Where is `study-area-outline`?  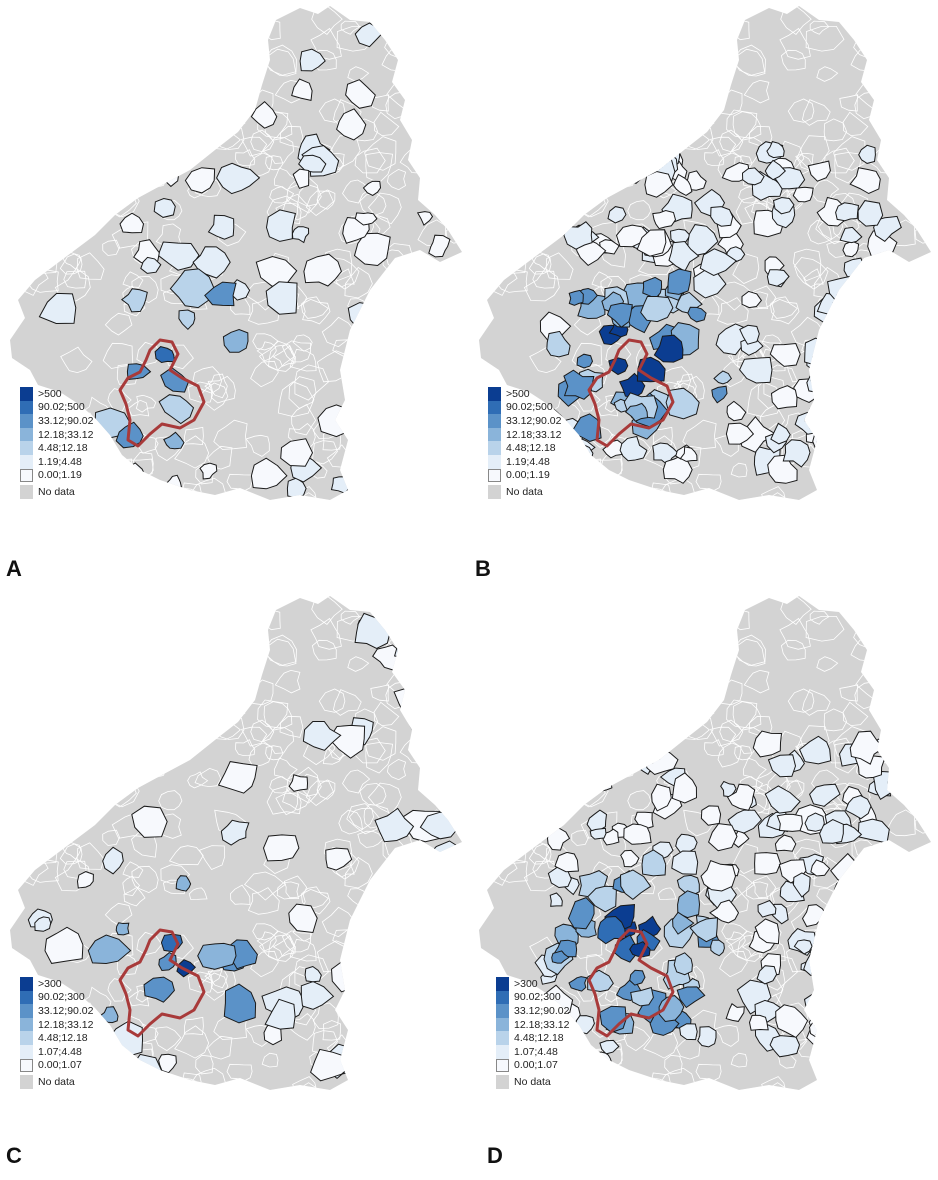
study-area-outline is located at coordinates (631, 393).